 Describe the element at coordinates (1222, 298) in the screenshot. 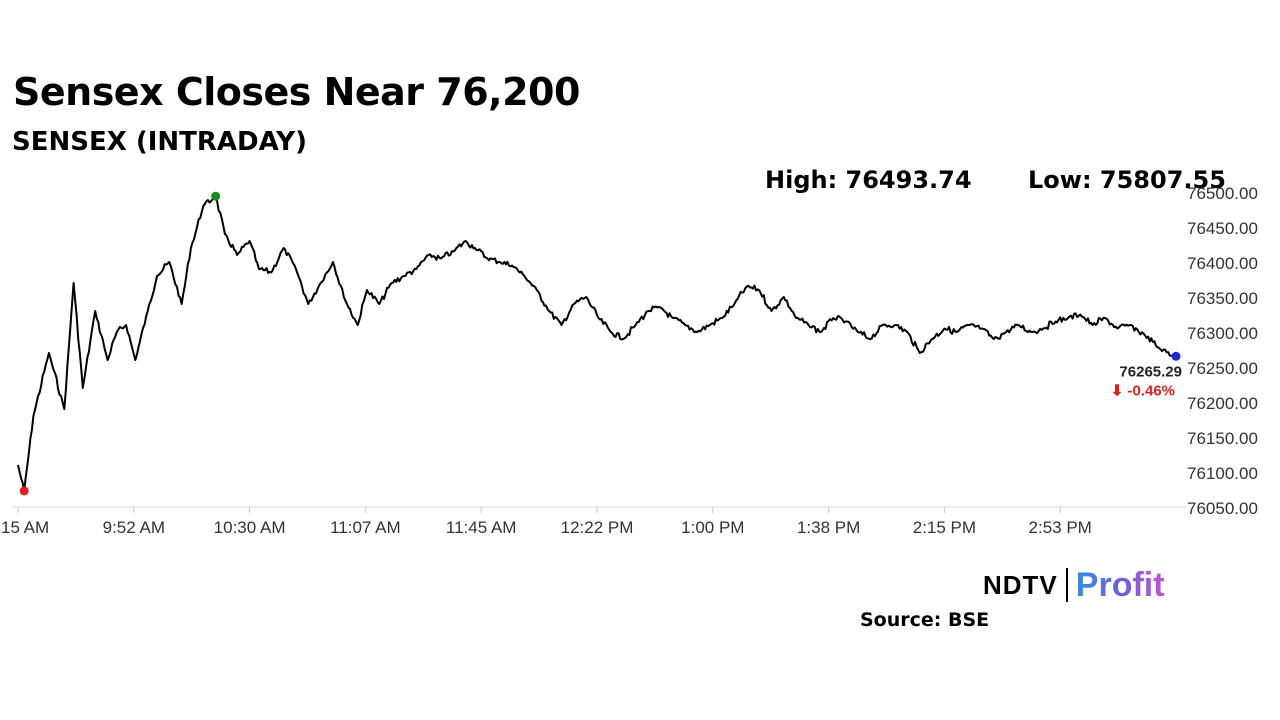

I see `y-tick-label: 76350.00` at that location.